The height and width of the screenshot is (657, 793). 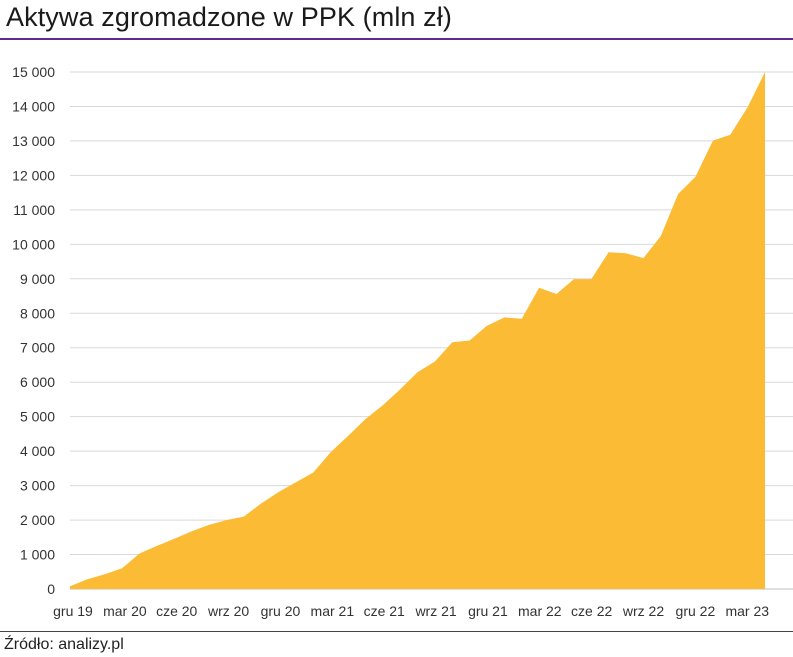 What do you see at coordinates (747, 611) in the screenshot?
I see `x-tick-label: mar 23` at bounding box center [747, 611].